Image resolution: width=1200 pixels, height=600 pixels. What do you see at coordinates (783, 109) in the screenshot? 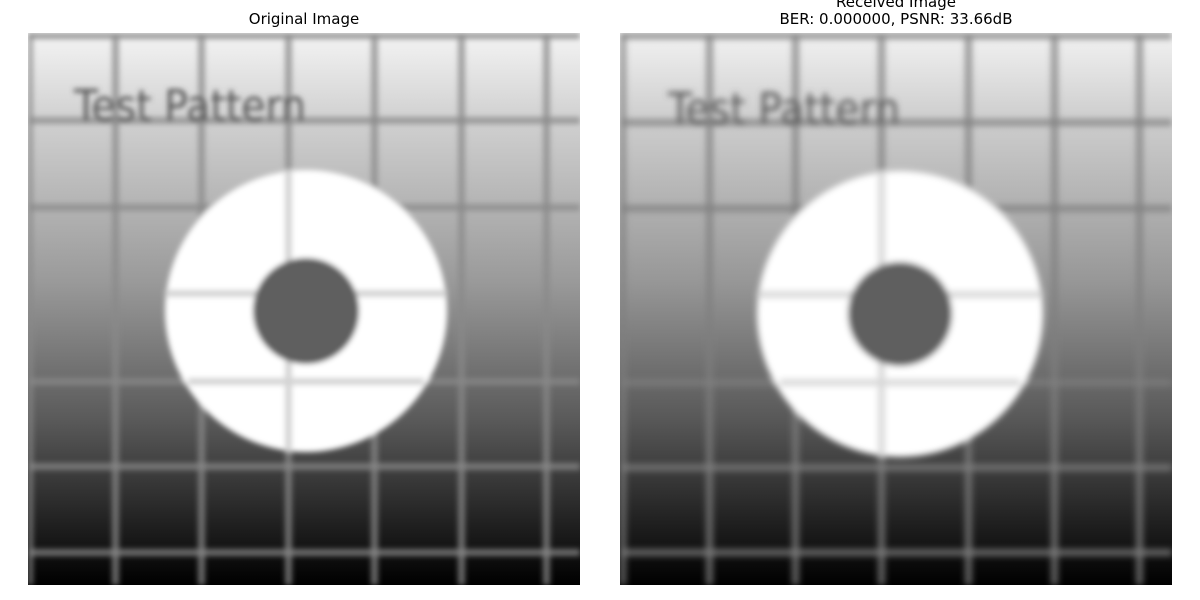
I see `received-image-text: Test Pattern` at bounding box center [783, 109].